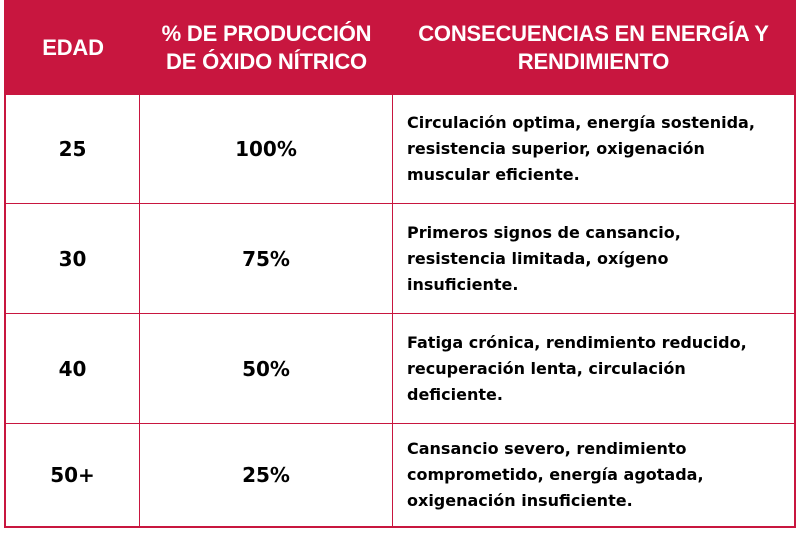 The image size is (800, 533). I want to click on header-age: EDAD, so click(73, 47).